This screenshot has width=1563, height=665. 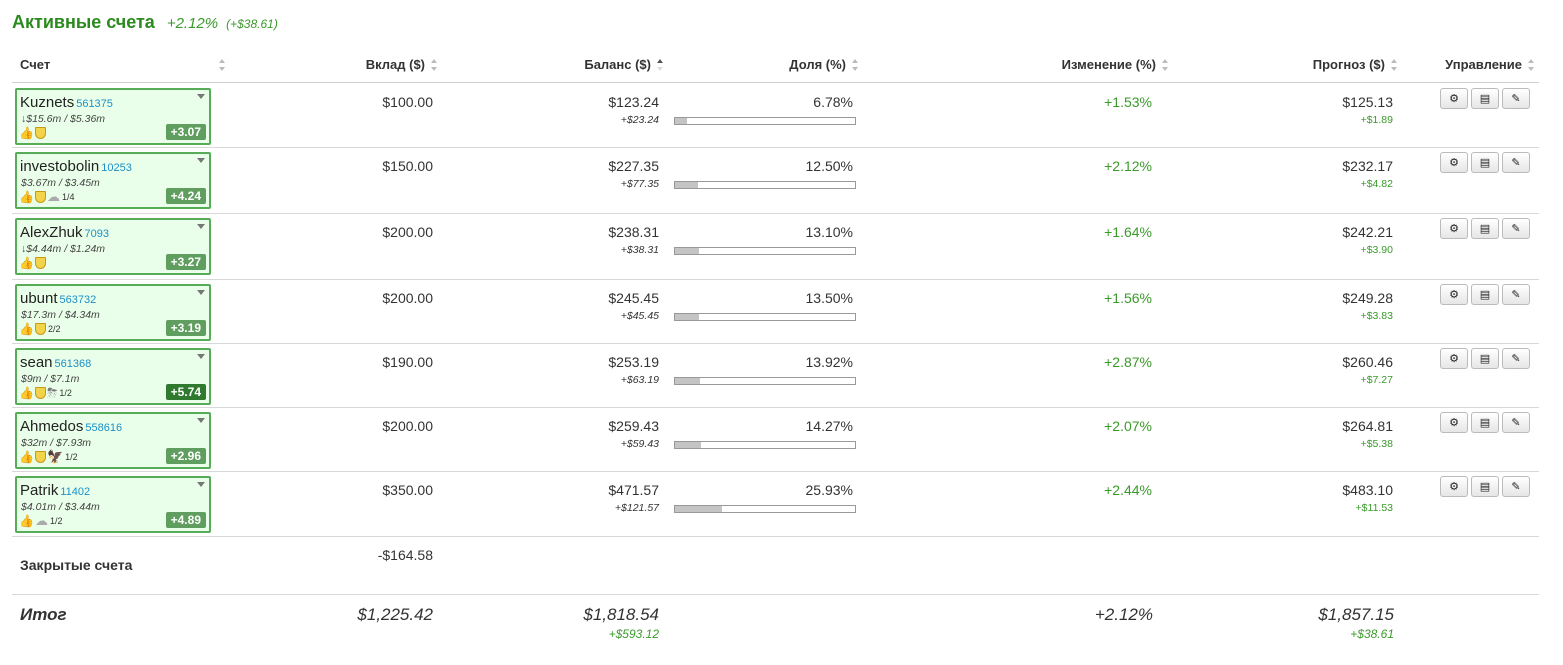 I want to click on forecast-value: $125.13, so click(x=1367, y=102).